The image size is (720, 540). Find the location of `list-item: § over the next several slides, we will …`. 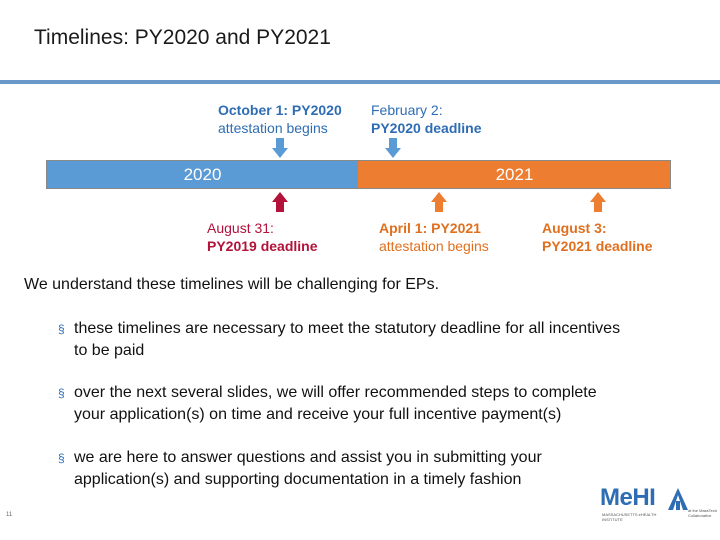

list-item: § over the next several slides, we will … is located at coordinates (378, 404).